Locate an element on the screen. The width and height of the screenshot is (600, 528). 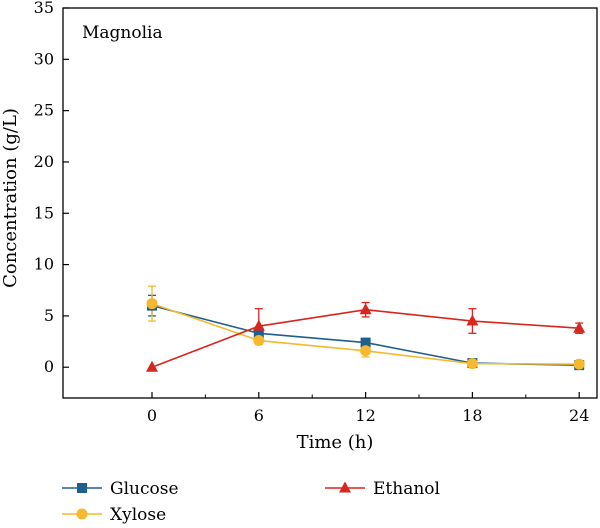
x-tick-label: 0 is located at coordinates (152, 415).